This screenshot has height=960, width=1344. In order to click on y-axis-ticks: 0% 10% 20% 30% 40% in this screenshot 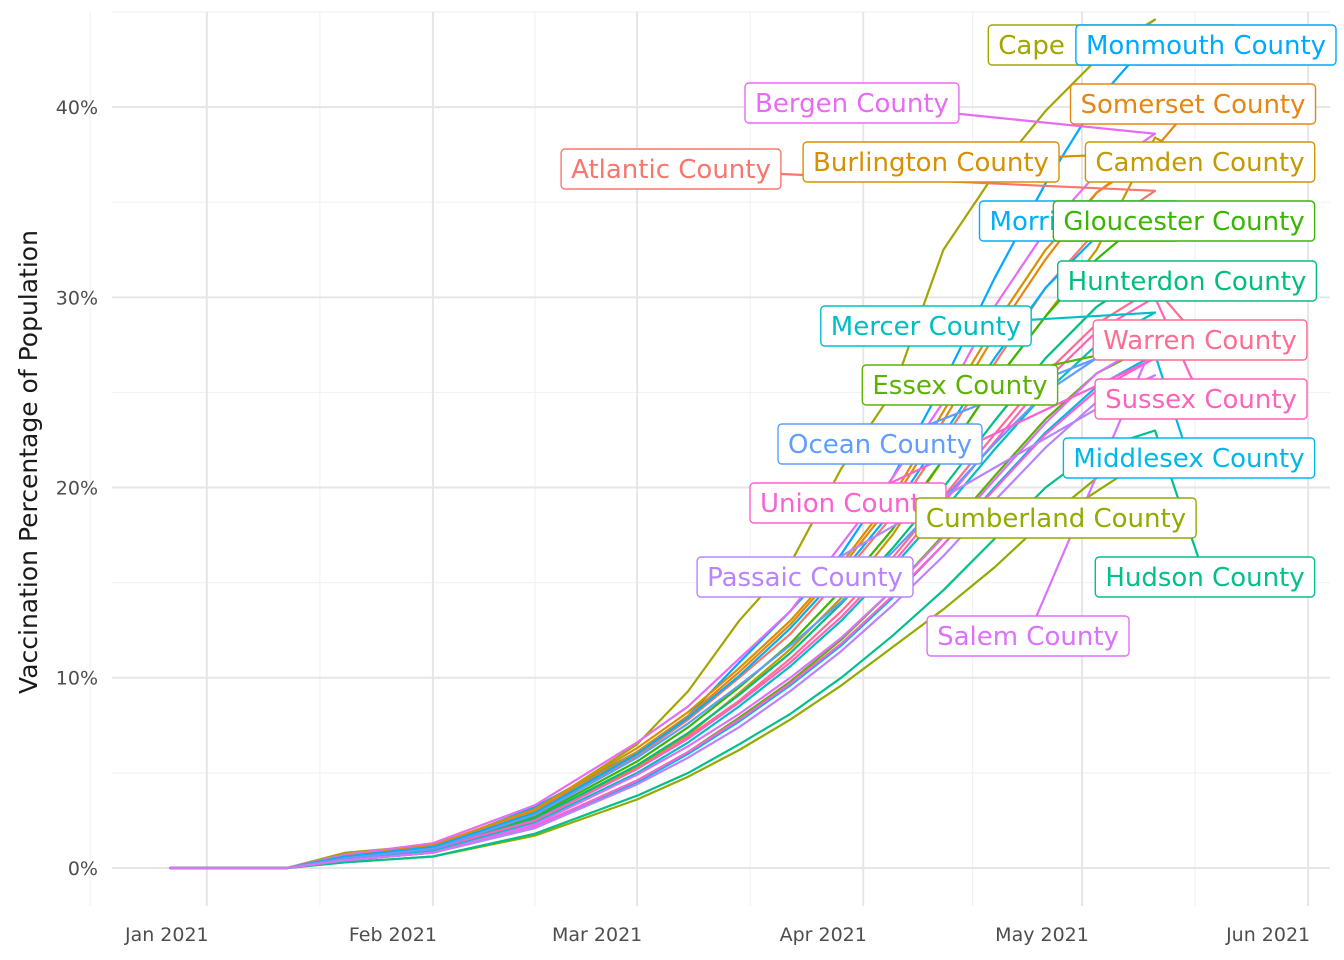, I will do `click(77, 488)`.